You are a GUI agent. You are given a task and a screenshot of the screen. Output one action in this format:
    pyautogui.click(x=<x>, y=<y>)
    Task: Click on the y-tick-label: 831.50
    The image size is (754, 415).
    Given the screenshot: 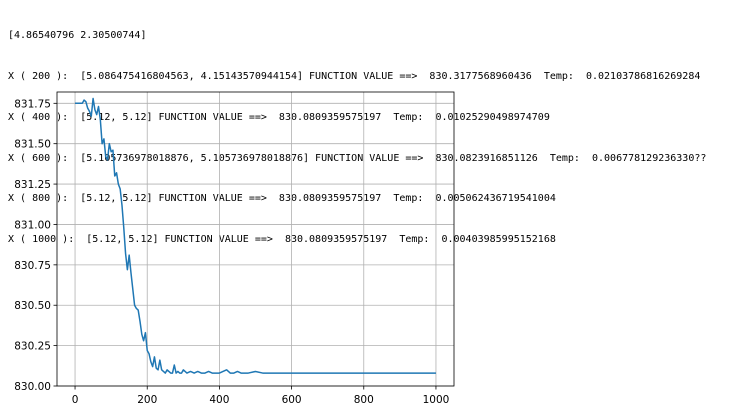 What is the action you would take?
    pyautogui.click(x=32, y=145)
    